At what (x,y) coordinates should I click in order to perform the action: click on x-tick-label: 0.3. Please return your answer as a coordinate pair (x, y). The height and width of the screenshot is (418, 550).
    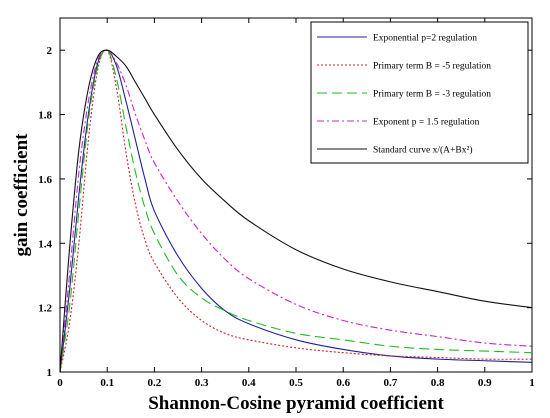
    Looking at the image, I should click on (202, 383).